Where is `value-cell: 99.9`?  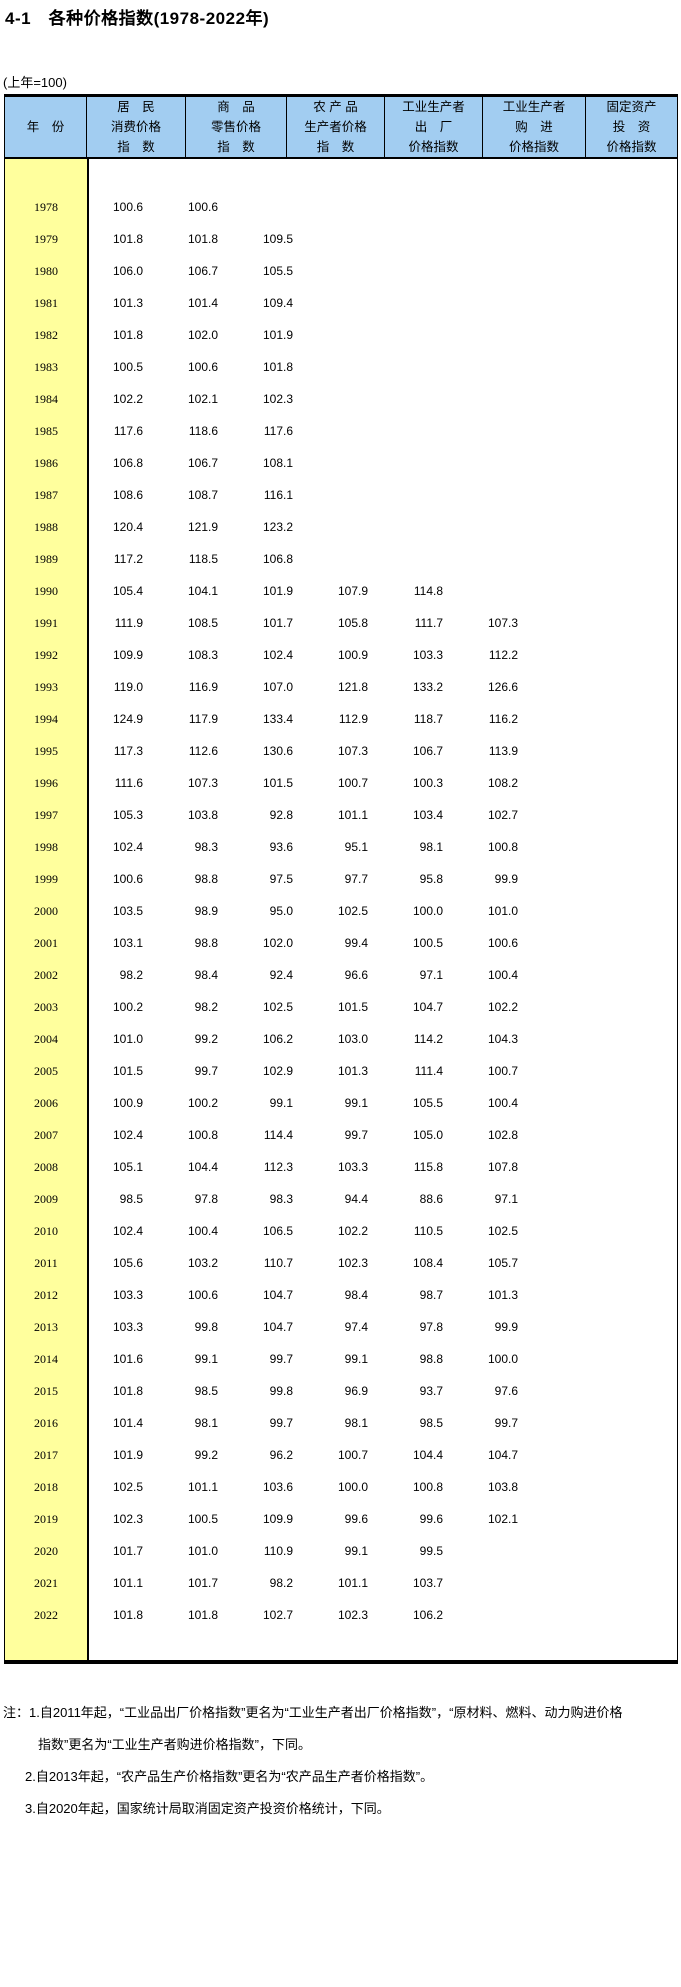 value-cell: 99.9 is located at coordinates (506, 1327).